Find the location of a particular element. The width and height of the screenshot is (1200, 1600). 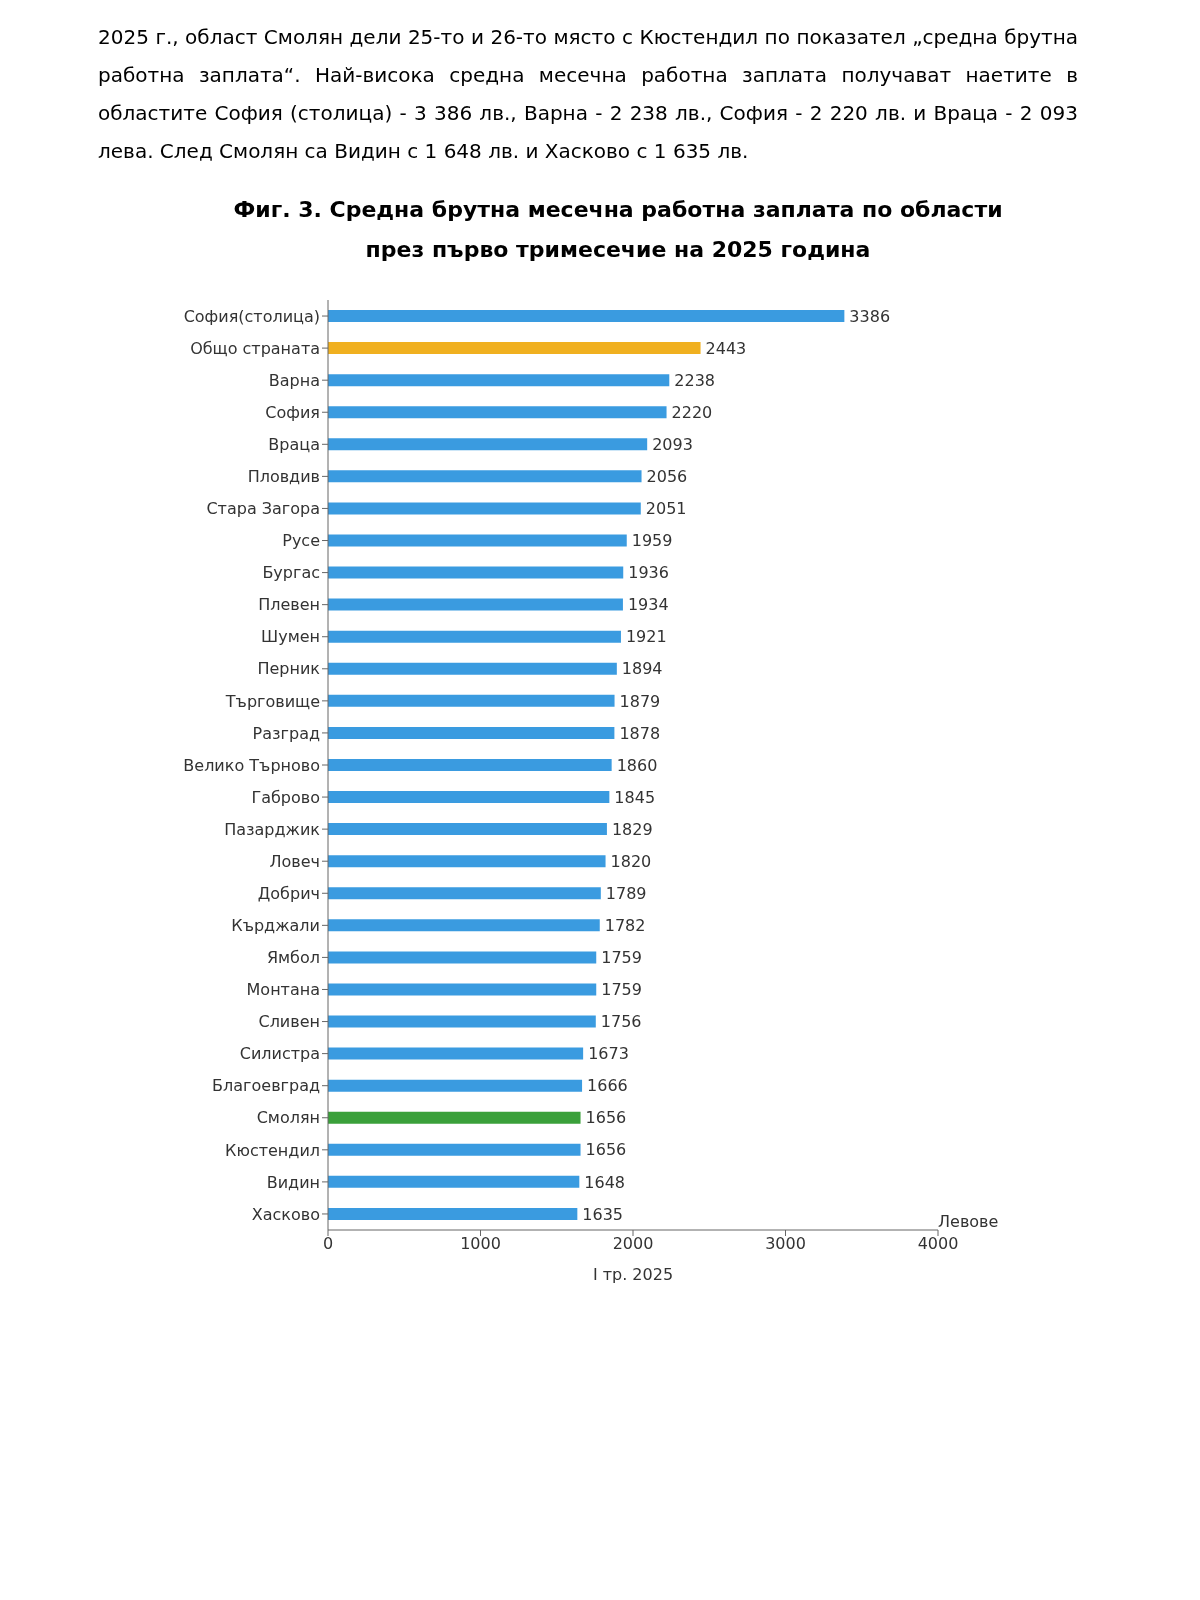

y-tick-label: Ямбол is located at coordinates (293, 958).